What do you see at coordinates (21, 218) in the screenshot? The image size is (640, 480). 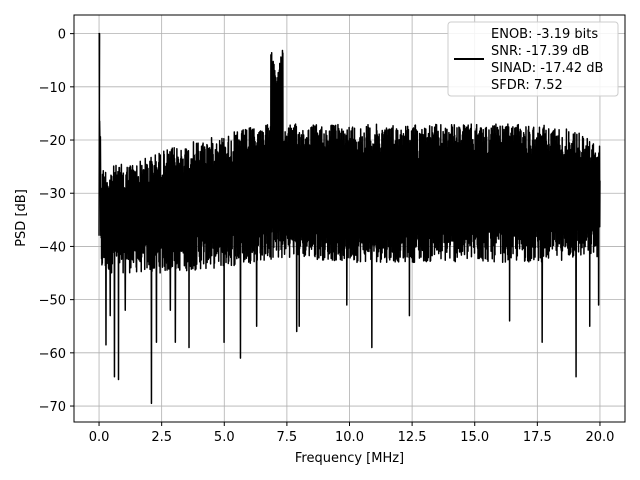 I see `y-axis-label: PSD [dB]` at bounding box center [21, 218].